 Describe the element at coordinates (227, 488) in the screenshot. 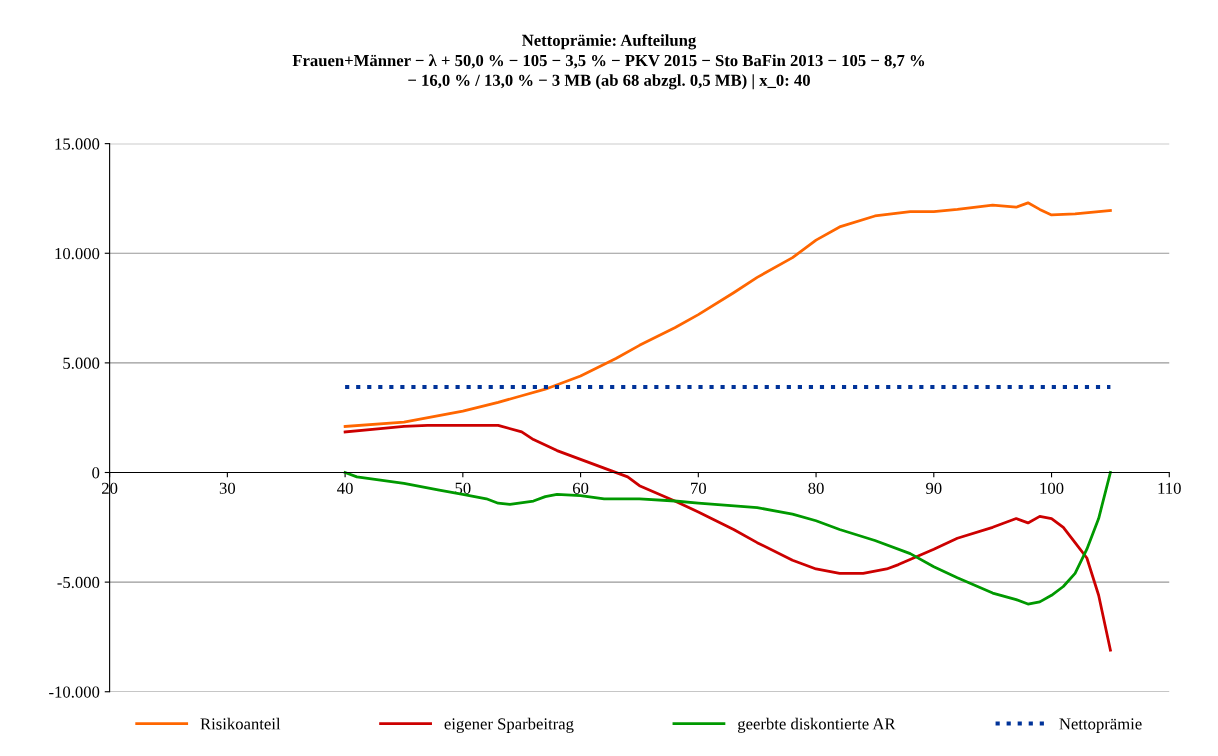

I see `x-tick-label: 30` at that location.